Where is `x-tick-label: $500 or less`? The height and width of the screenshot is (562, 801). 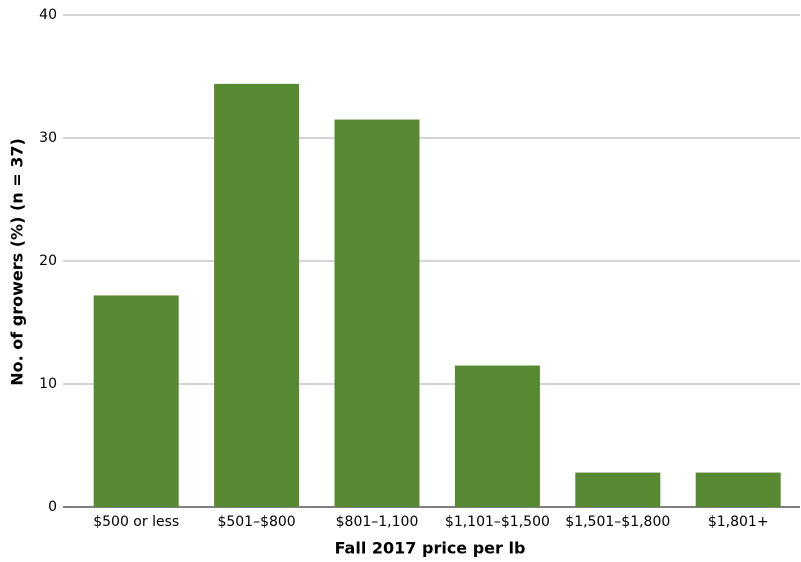 x-tick-label: $500 or less is located at coordinates (136, 522).